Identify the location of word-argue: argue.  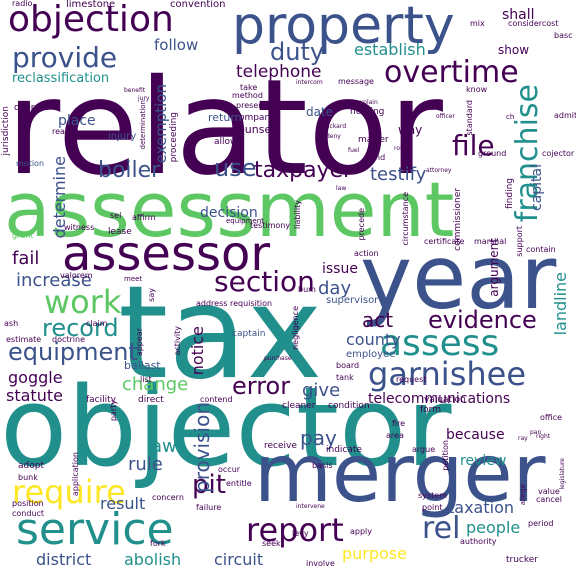
(424, 449).